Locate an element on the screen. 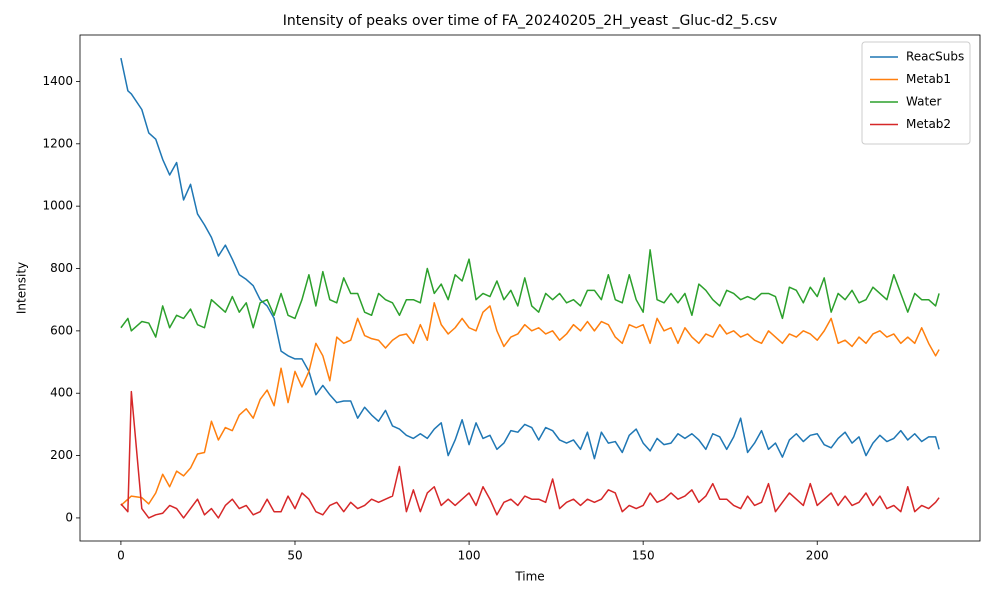  x-tick-label: 200 is located at coordinates (817, 556).